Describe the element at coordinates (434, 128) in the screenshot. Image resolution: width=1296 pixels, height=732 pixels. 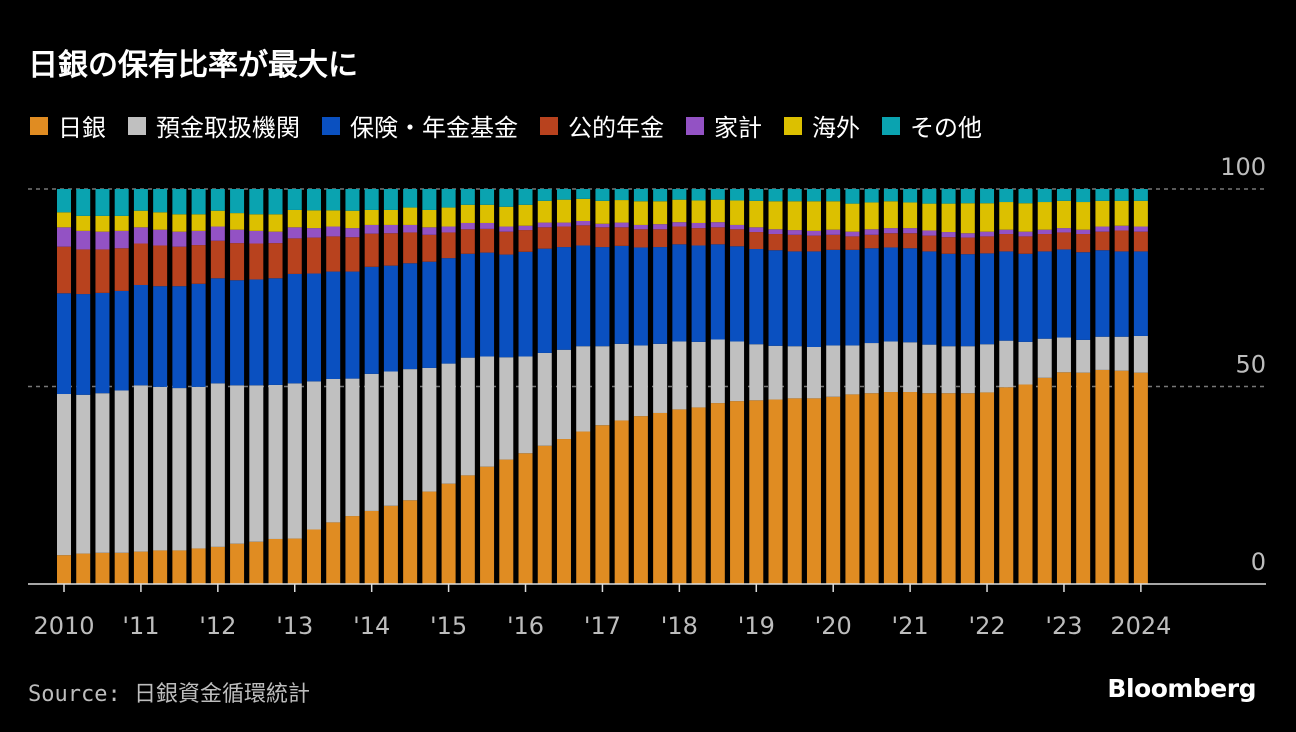
I see `legend-label: 保険・年金基金` at that location.